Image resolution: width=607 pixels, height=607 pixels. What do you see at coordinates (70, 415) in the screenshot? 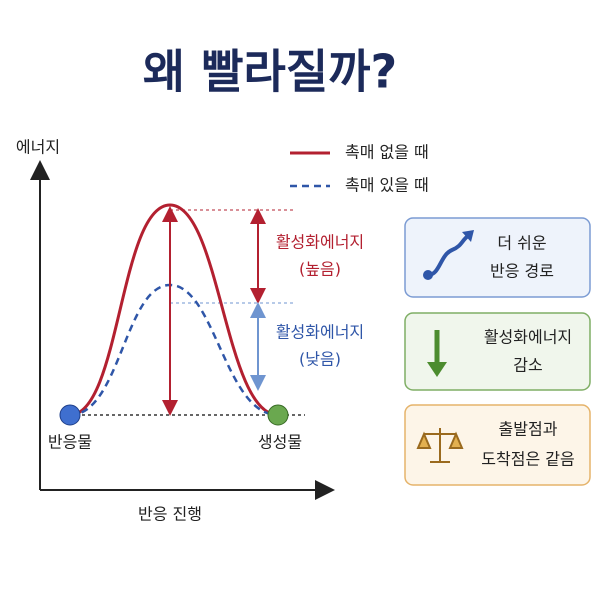
I see `reactant-point` at bounding box center [70, 415].